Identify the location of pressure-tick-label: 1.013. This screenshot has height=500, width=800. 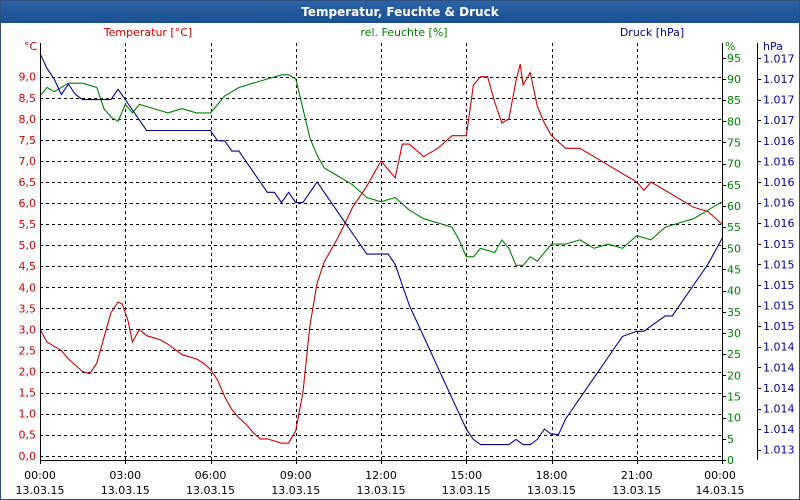
(779, 450).